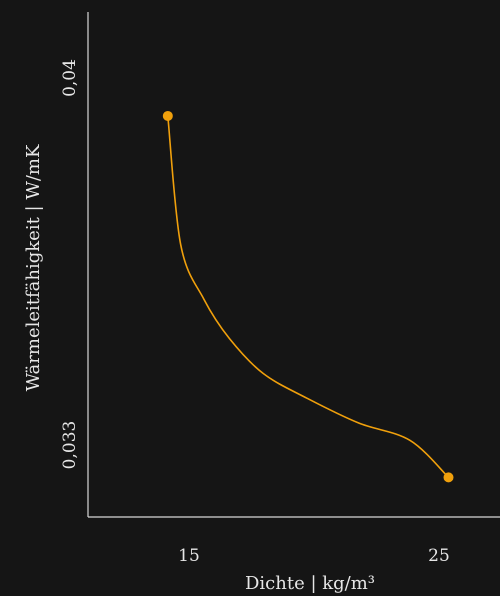  What do you see at coordinates (439, 556) in the screenshot?
I see `x-tick-label: 25` at bounding box center [439, 556].